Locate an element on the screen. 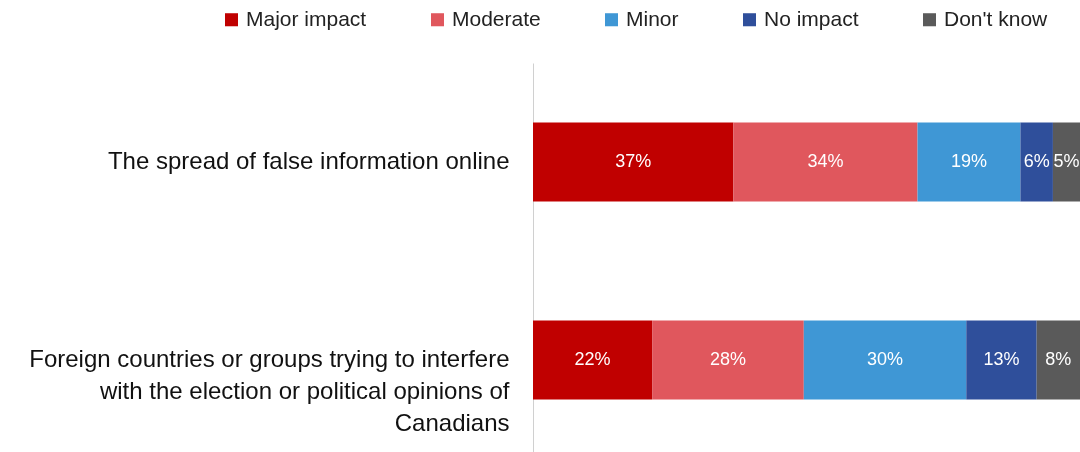  data-label: 13% is located at coordinates (1001, 359).